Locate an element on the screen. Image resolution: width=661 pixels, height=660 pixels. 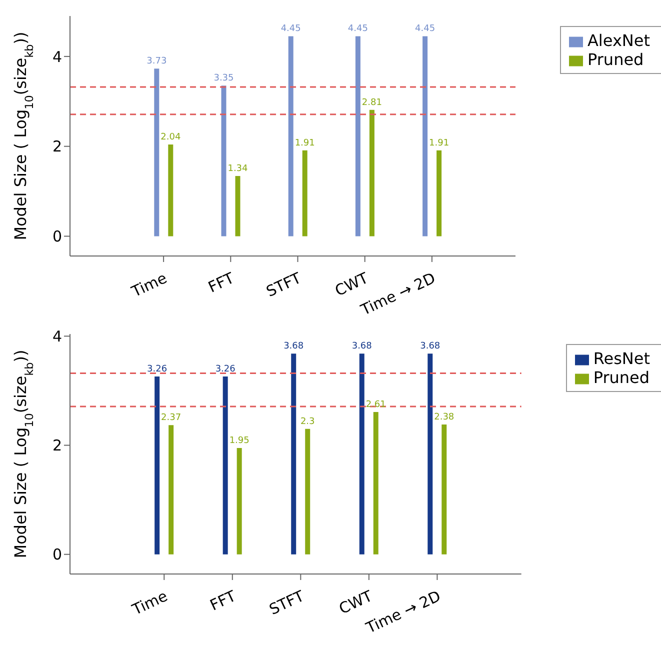
data-label: 2.38 is located at coordinates (444, 417).